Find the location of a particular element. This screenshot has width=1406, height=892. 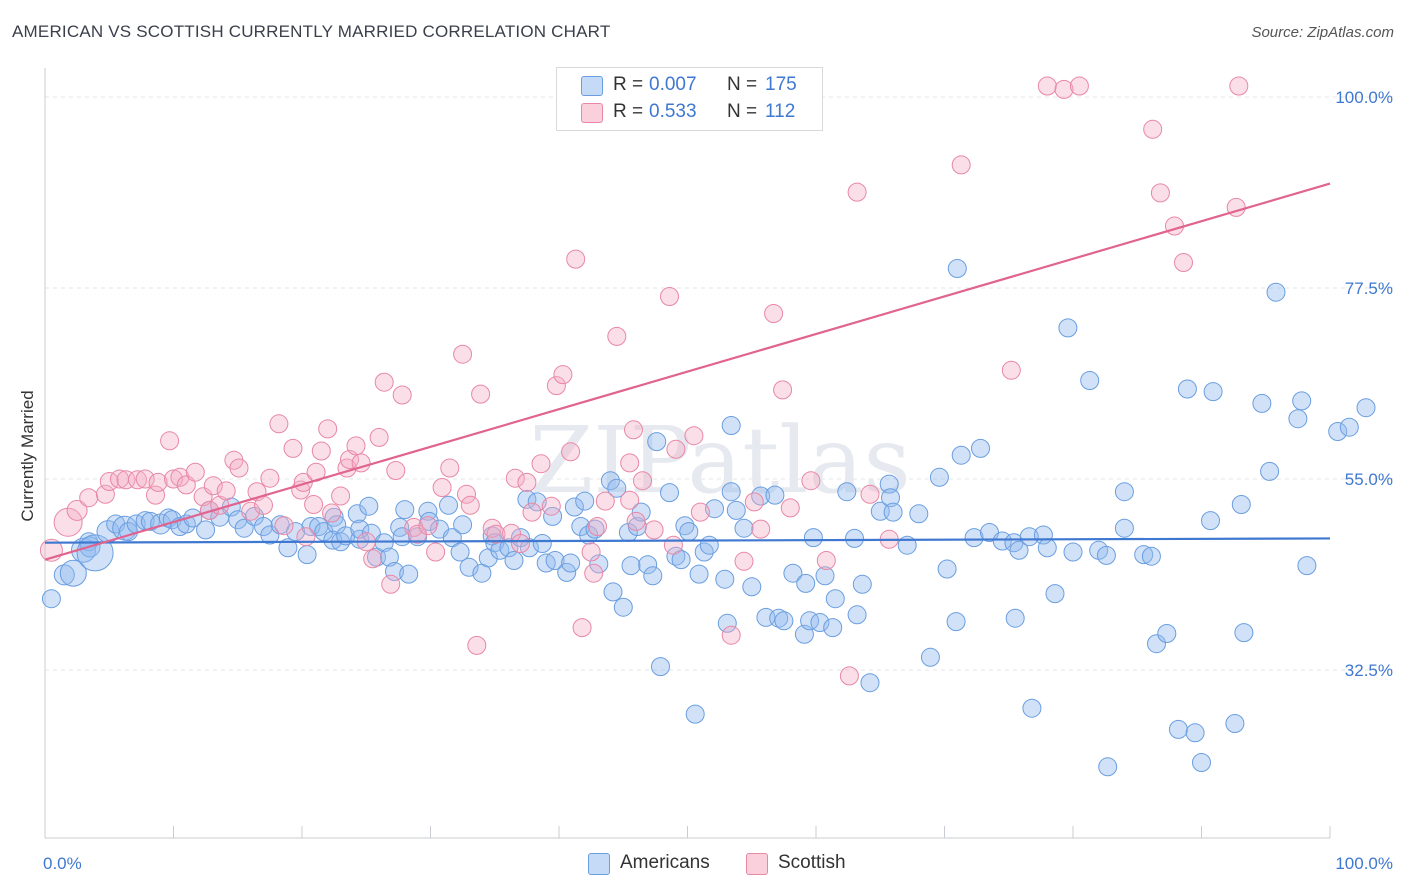

legend-n-value: 175 is located at coordinates (781, 84).